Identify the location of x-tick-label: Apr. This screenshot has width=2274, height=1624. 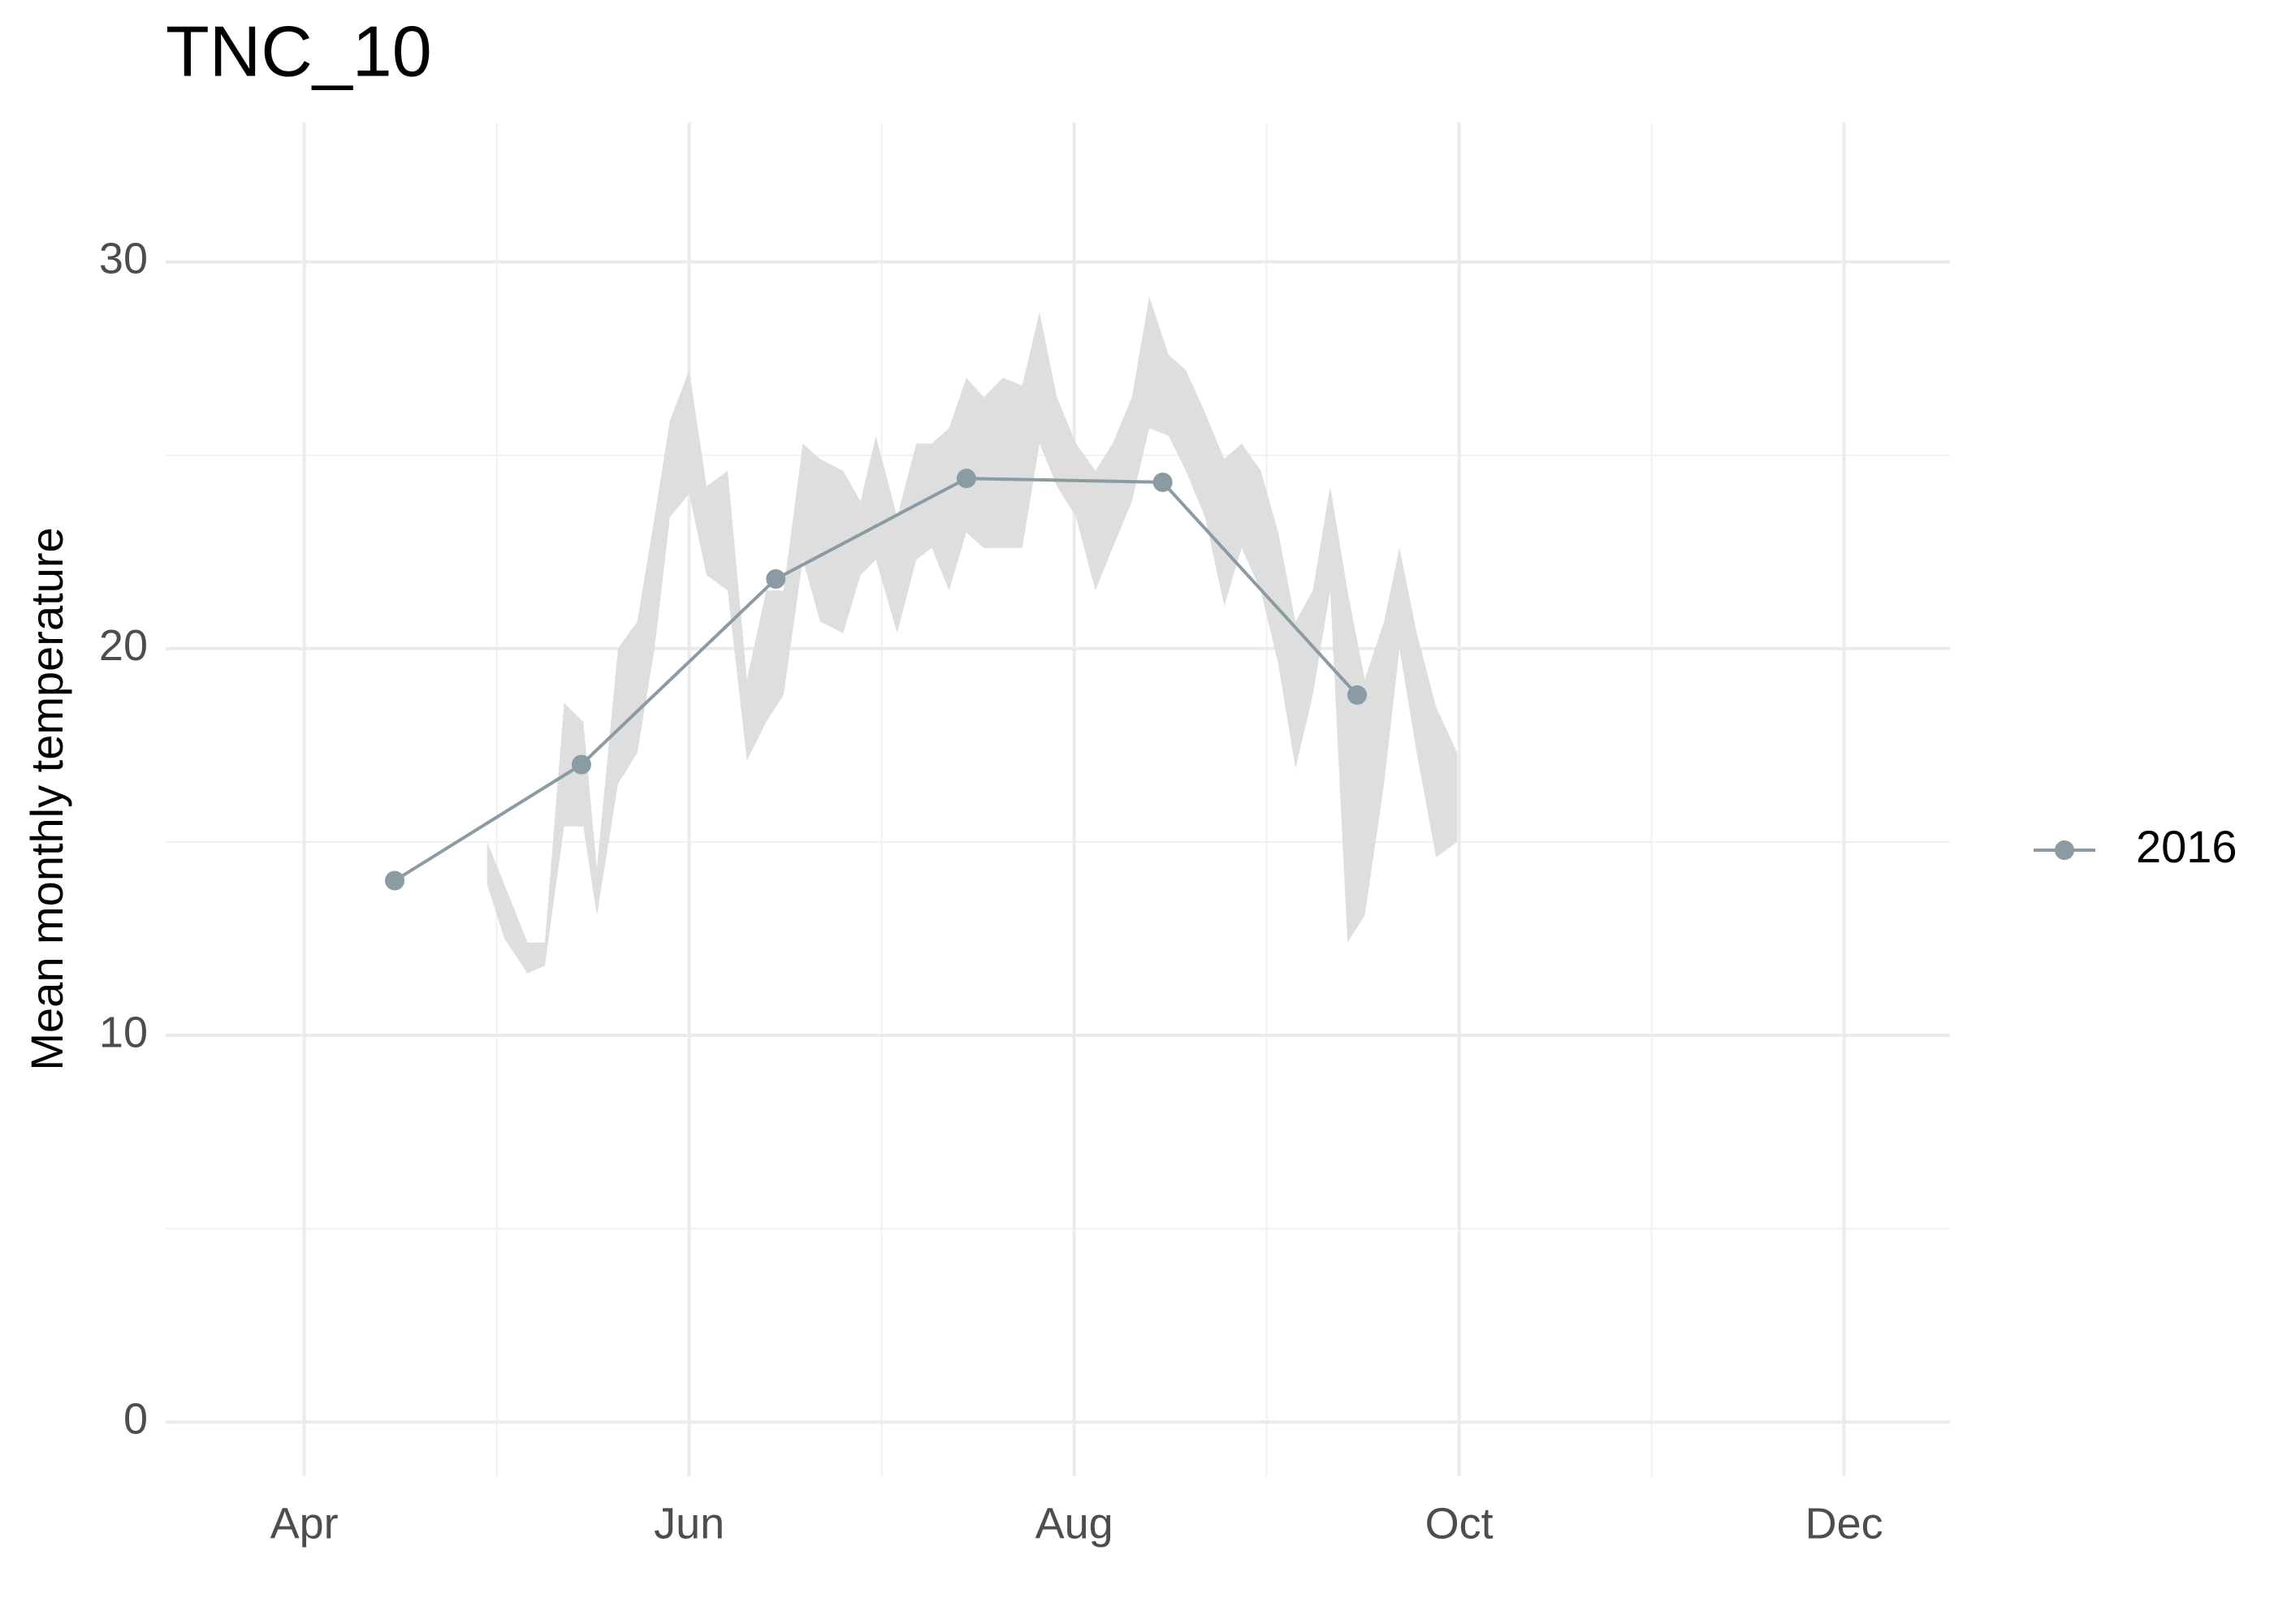
(305, 1524).